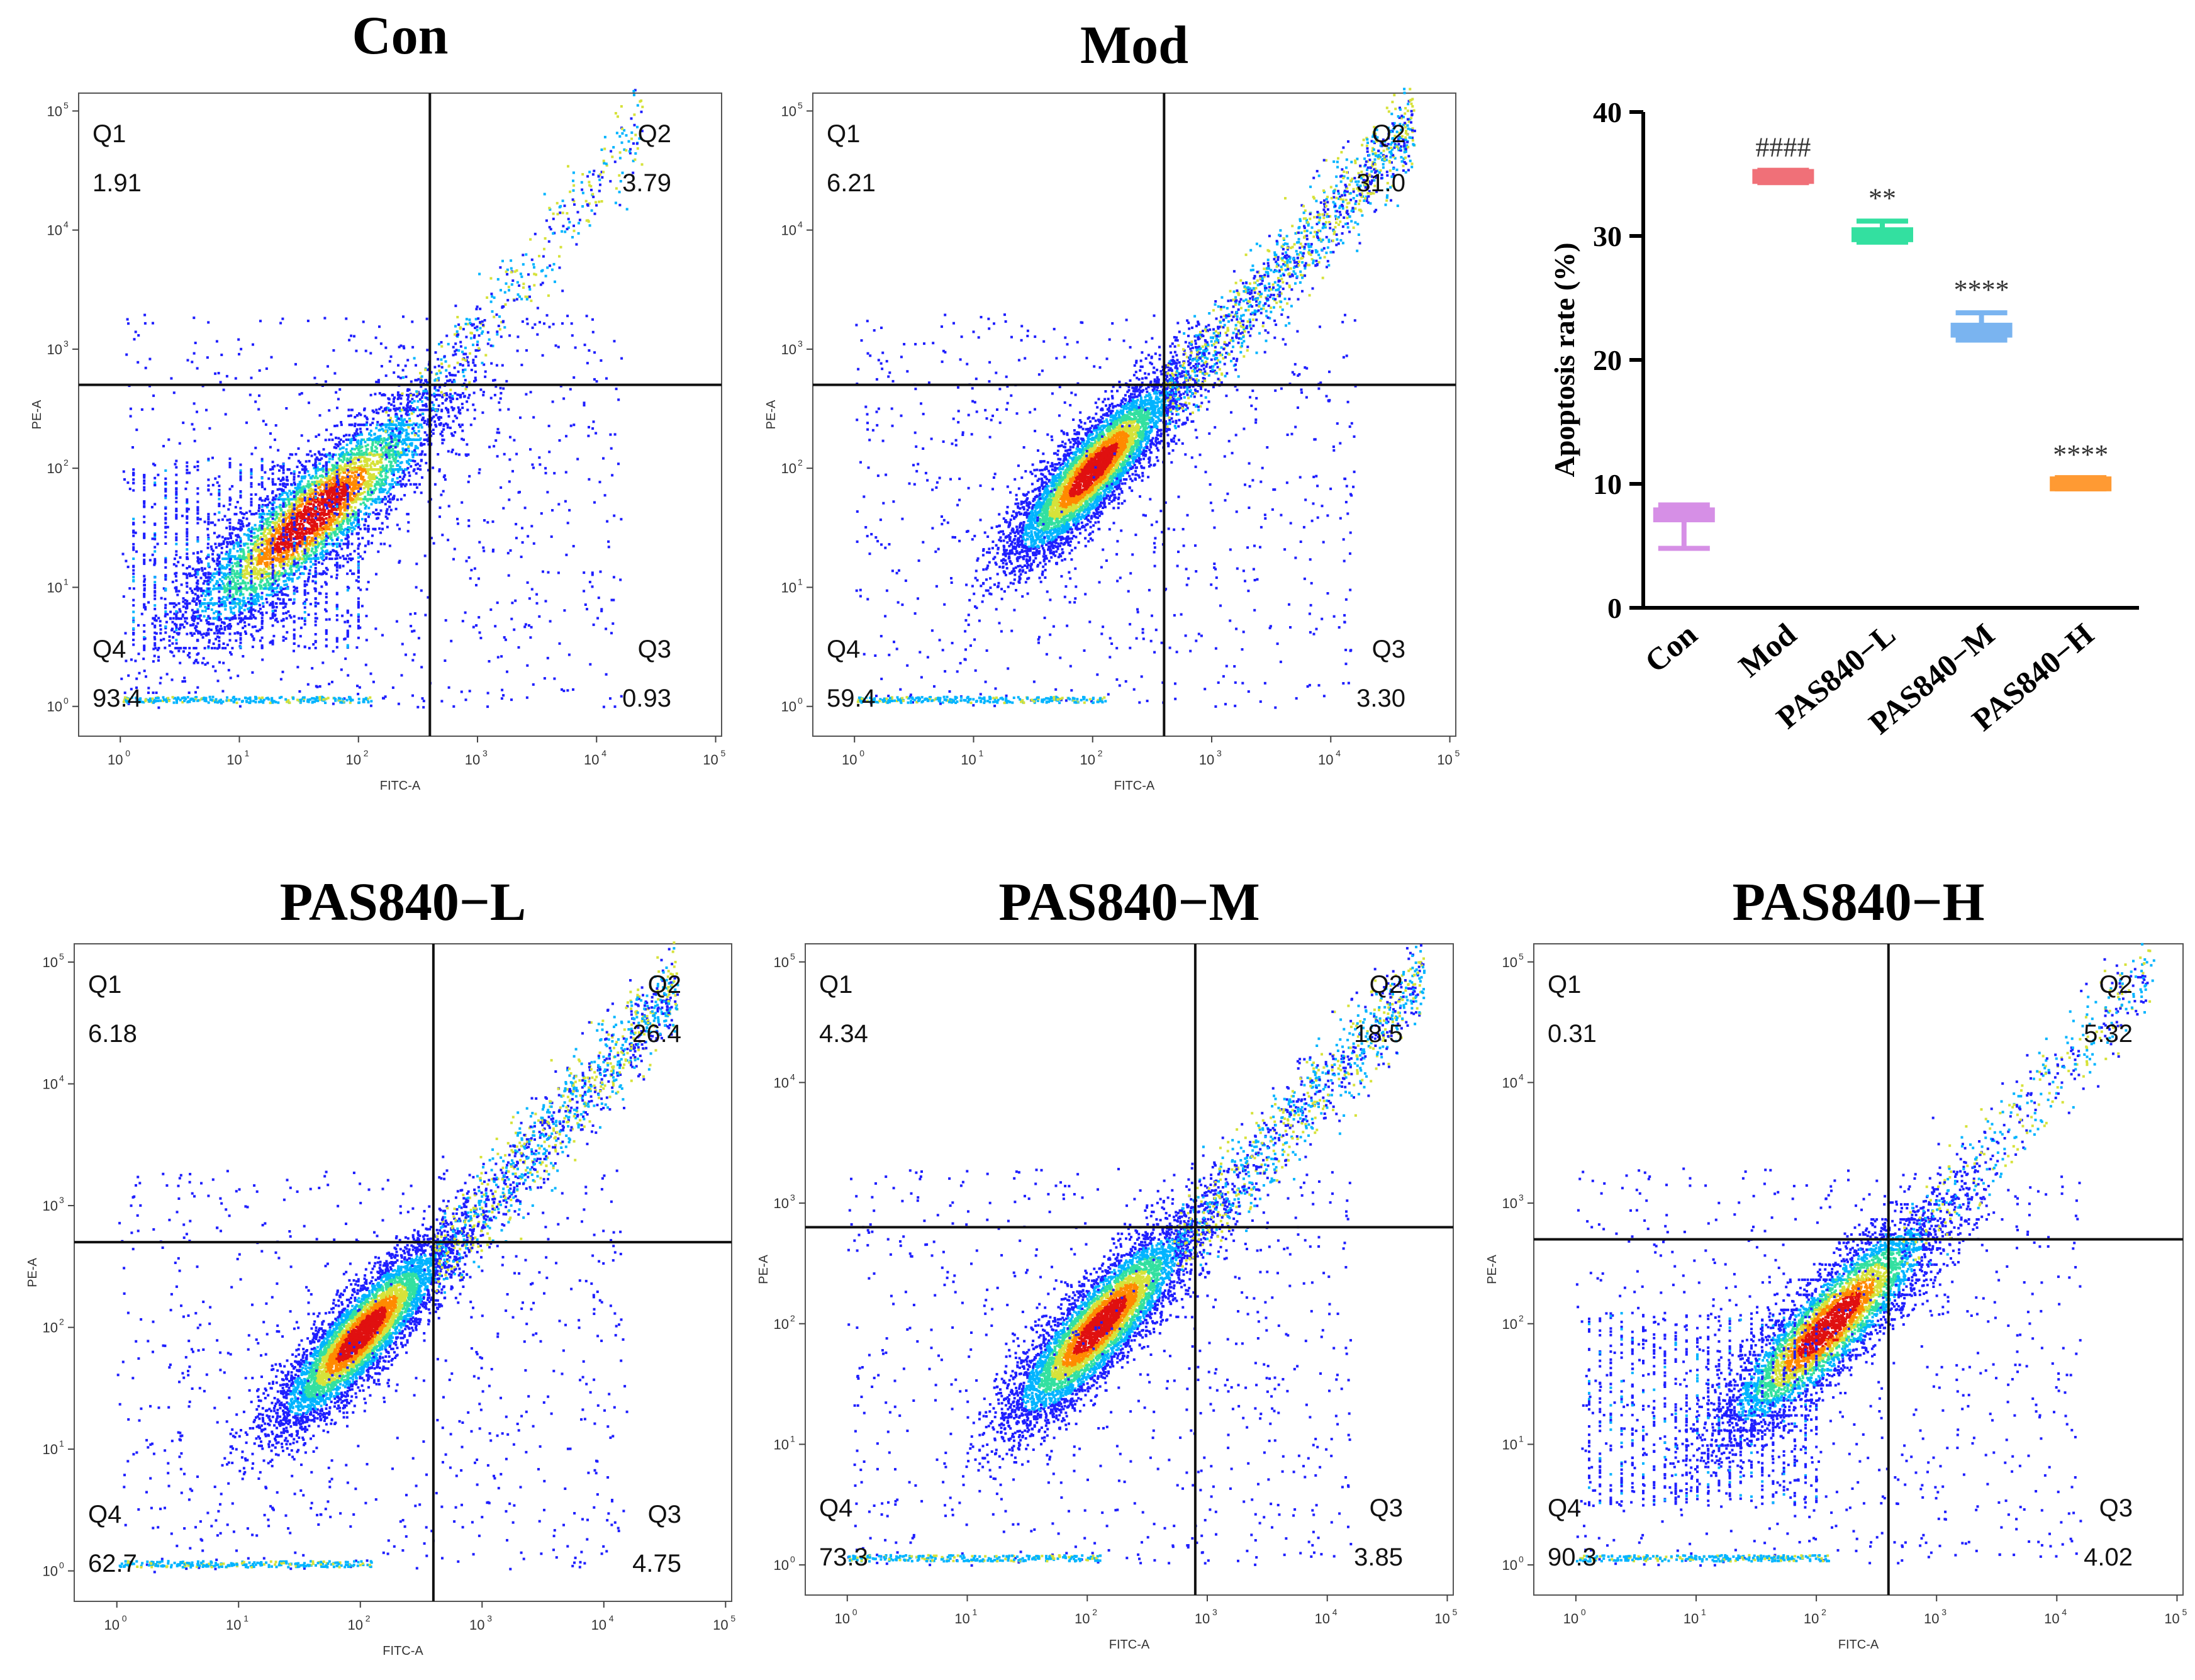 This screenshot has height=1680, width=2195. Describe the element at coordinates (400, 35) in the screenshot. I see `panel-title: Con` at that location.